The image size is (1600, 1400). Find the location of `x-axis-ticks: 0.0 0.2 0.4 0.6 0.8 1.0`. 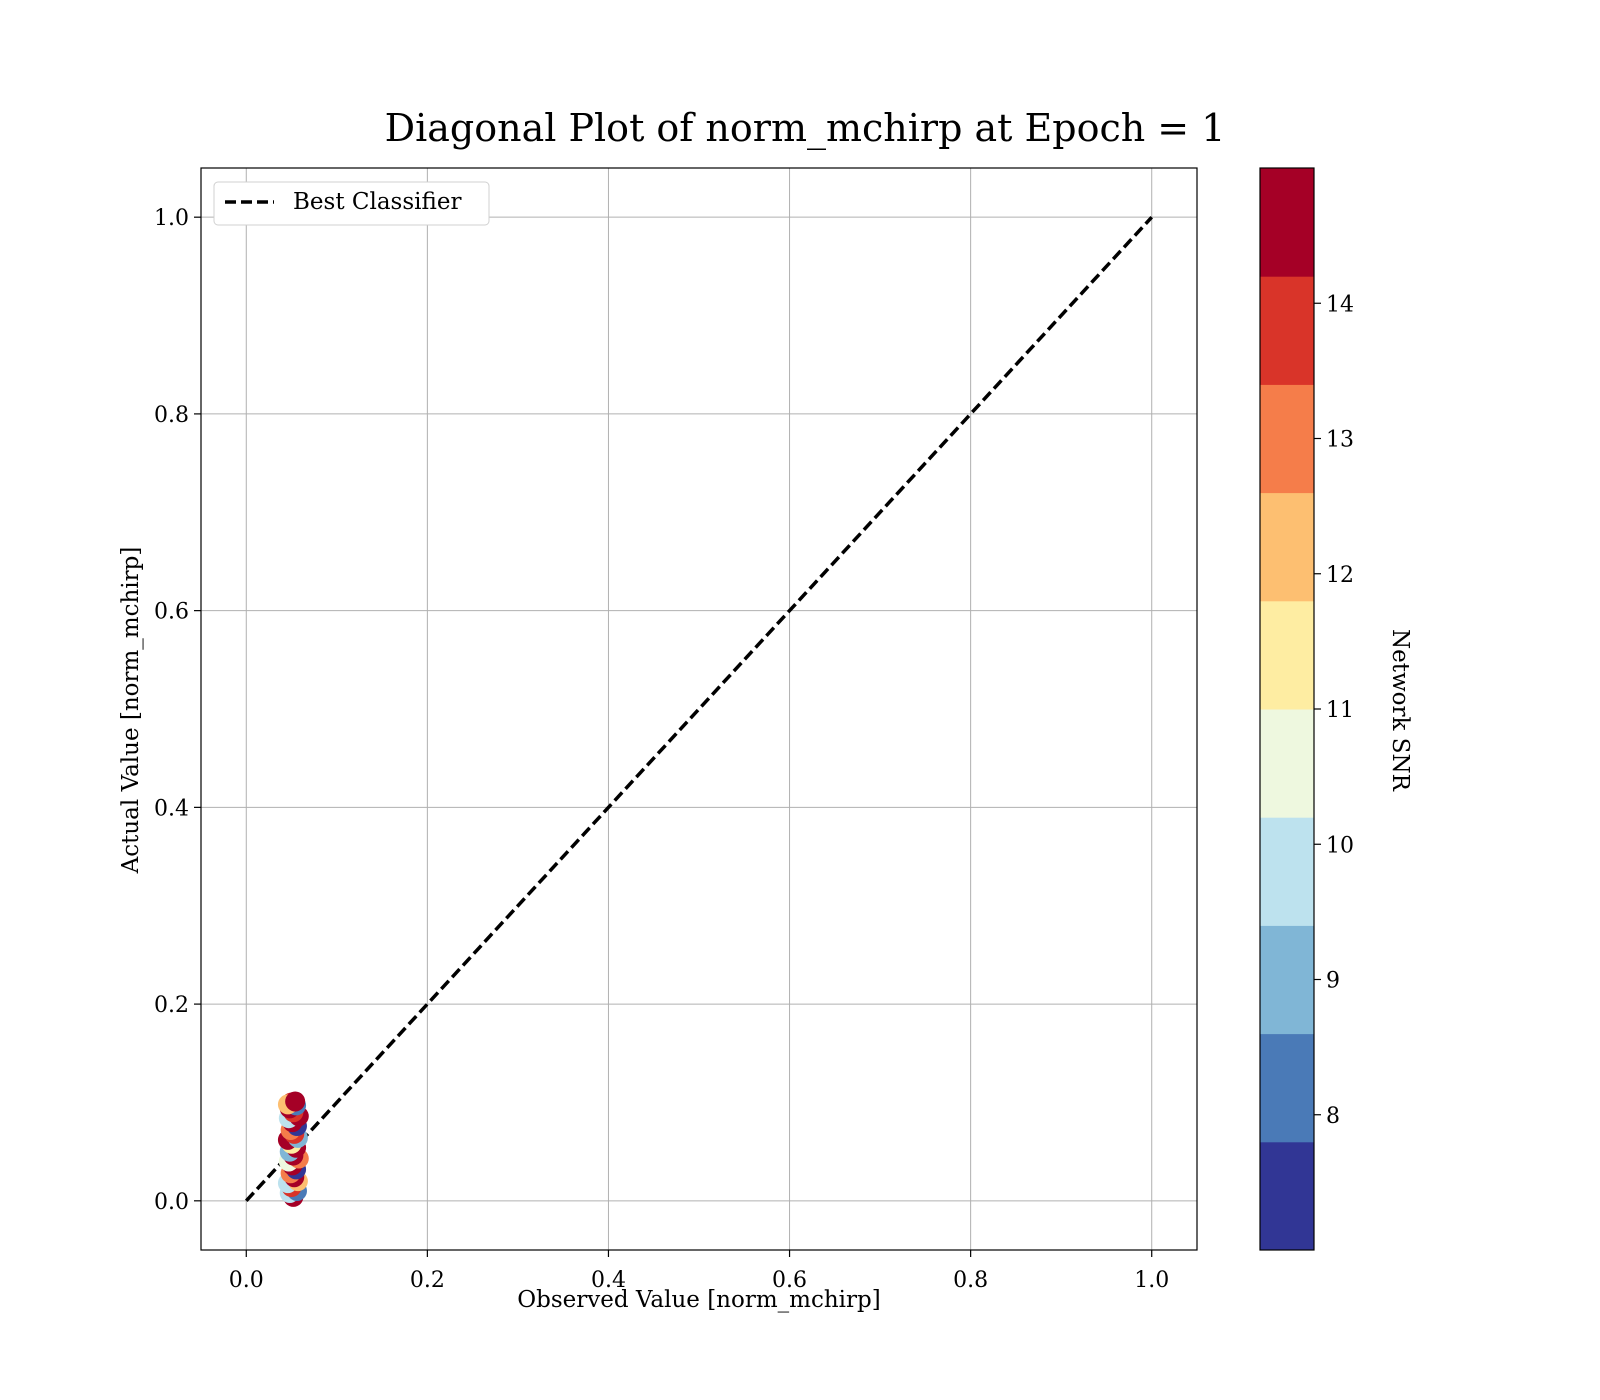

x-axis-ticks: 0.0 0.2 0.4 0.6 0.8 1.0 is located at coordinates (699, 1271).